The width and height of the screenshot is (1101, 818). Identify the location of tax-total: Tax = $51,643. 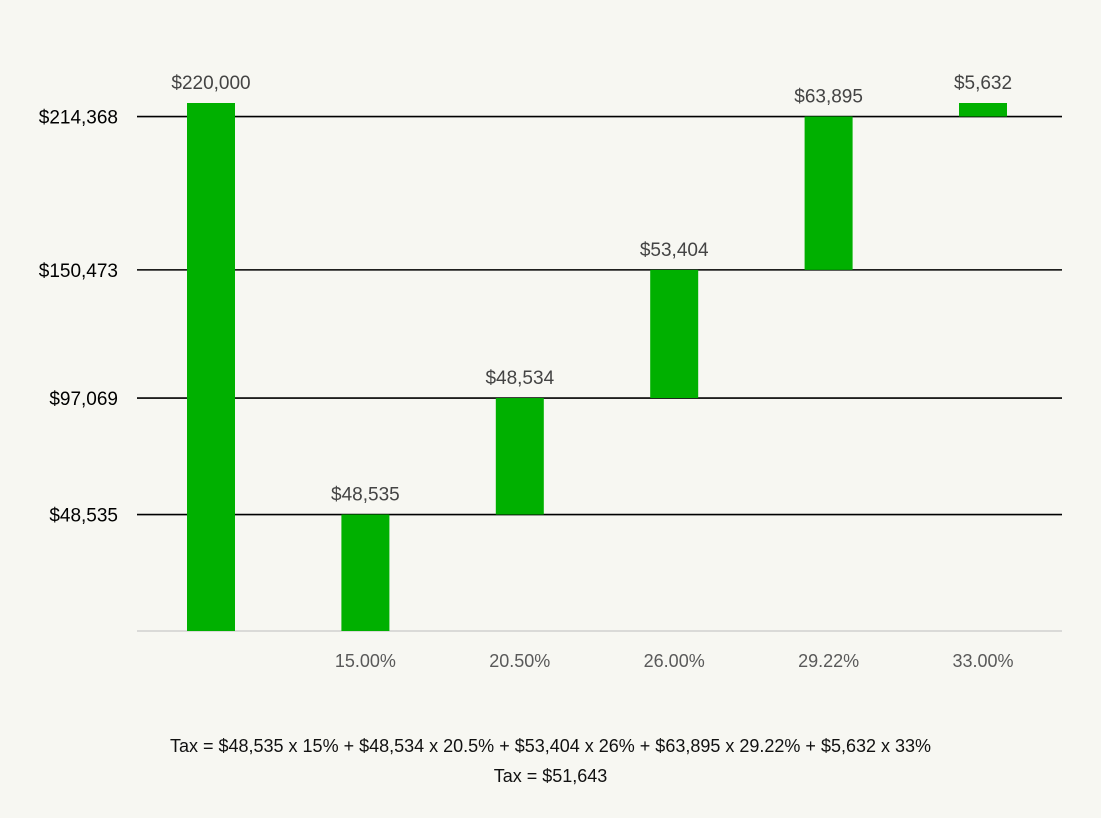
(550, 776).